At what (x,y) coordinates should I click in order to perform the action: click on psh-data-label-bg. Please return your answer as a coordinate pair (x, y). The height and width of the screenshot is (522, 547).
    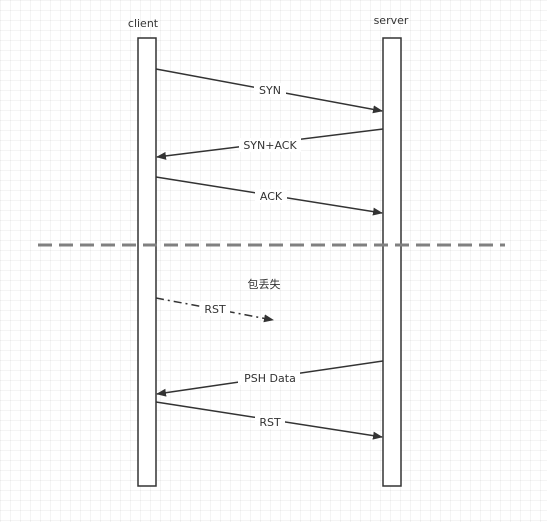
    Looking at the image, I should click on (269, 378).